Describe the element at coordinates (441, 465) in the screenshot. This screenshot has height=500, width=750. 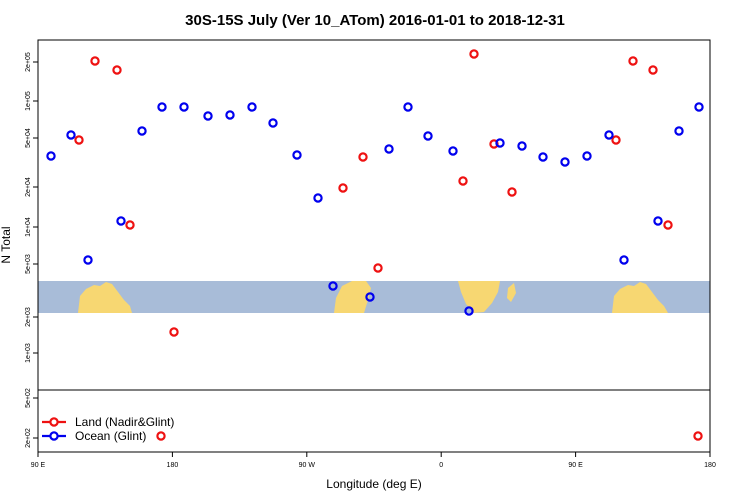
I see `x-tick-label: 0` at that location.